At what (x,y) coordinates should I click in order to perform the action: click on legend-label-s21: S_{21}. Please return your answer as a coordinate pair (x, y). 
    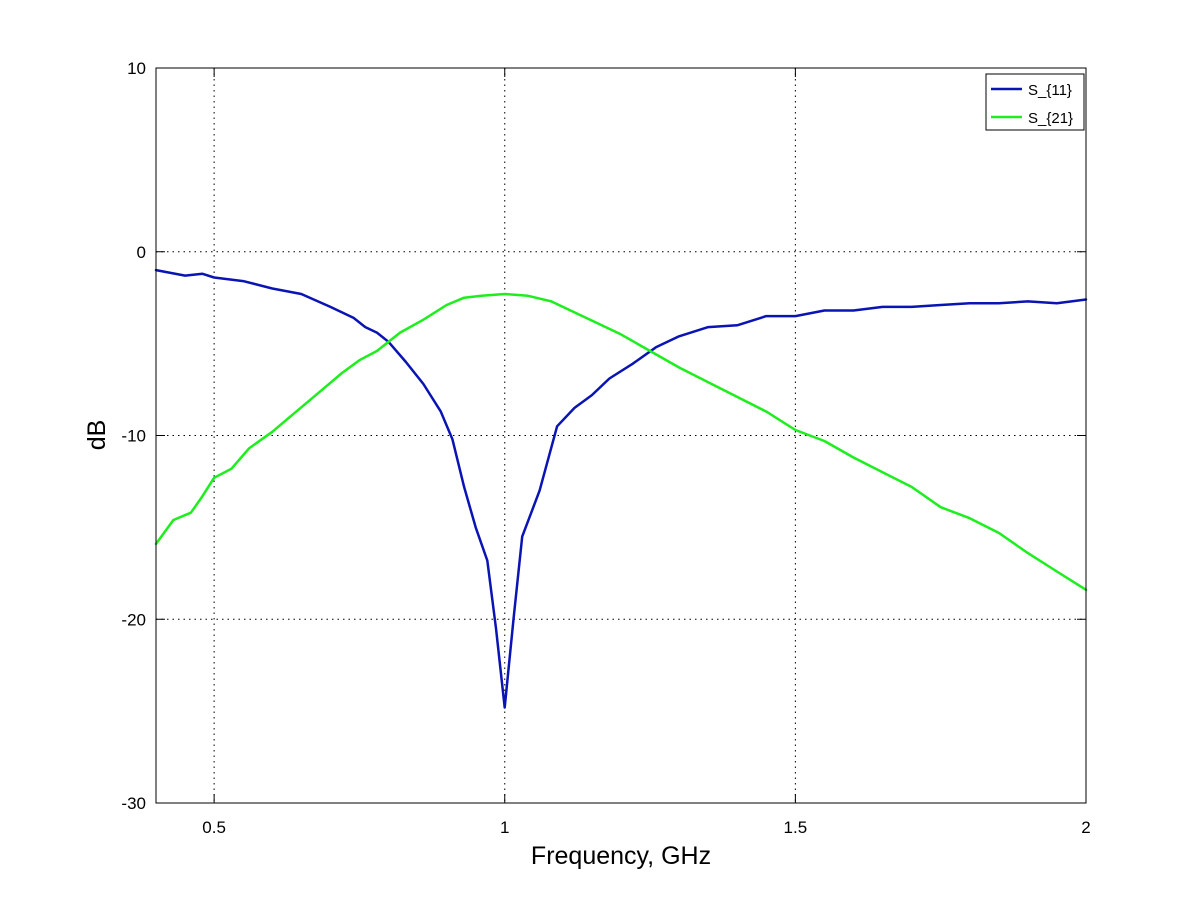
    Looking at the image, I should click on (1050, 118).